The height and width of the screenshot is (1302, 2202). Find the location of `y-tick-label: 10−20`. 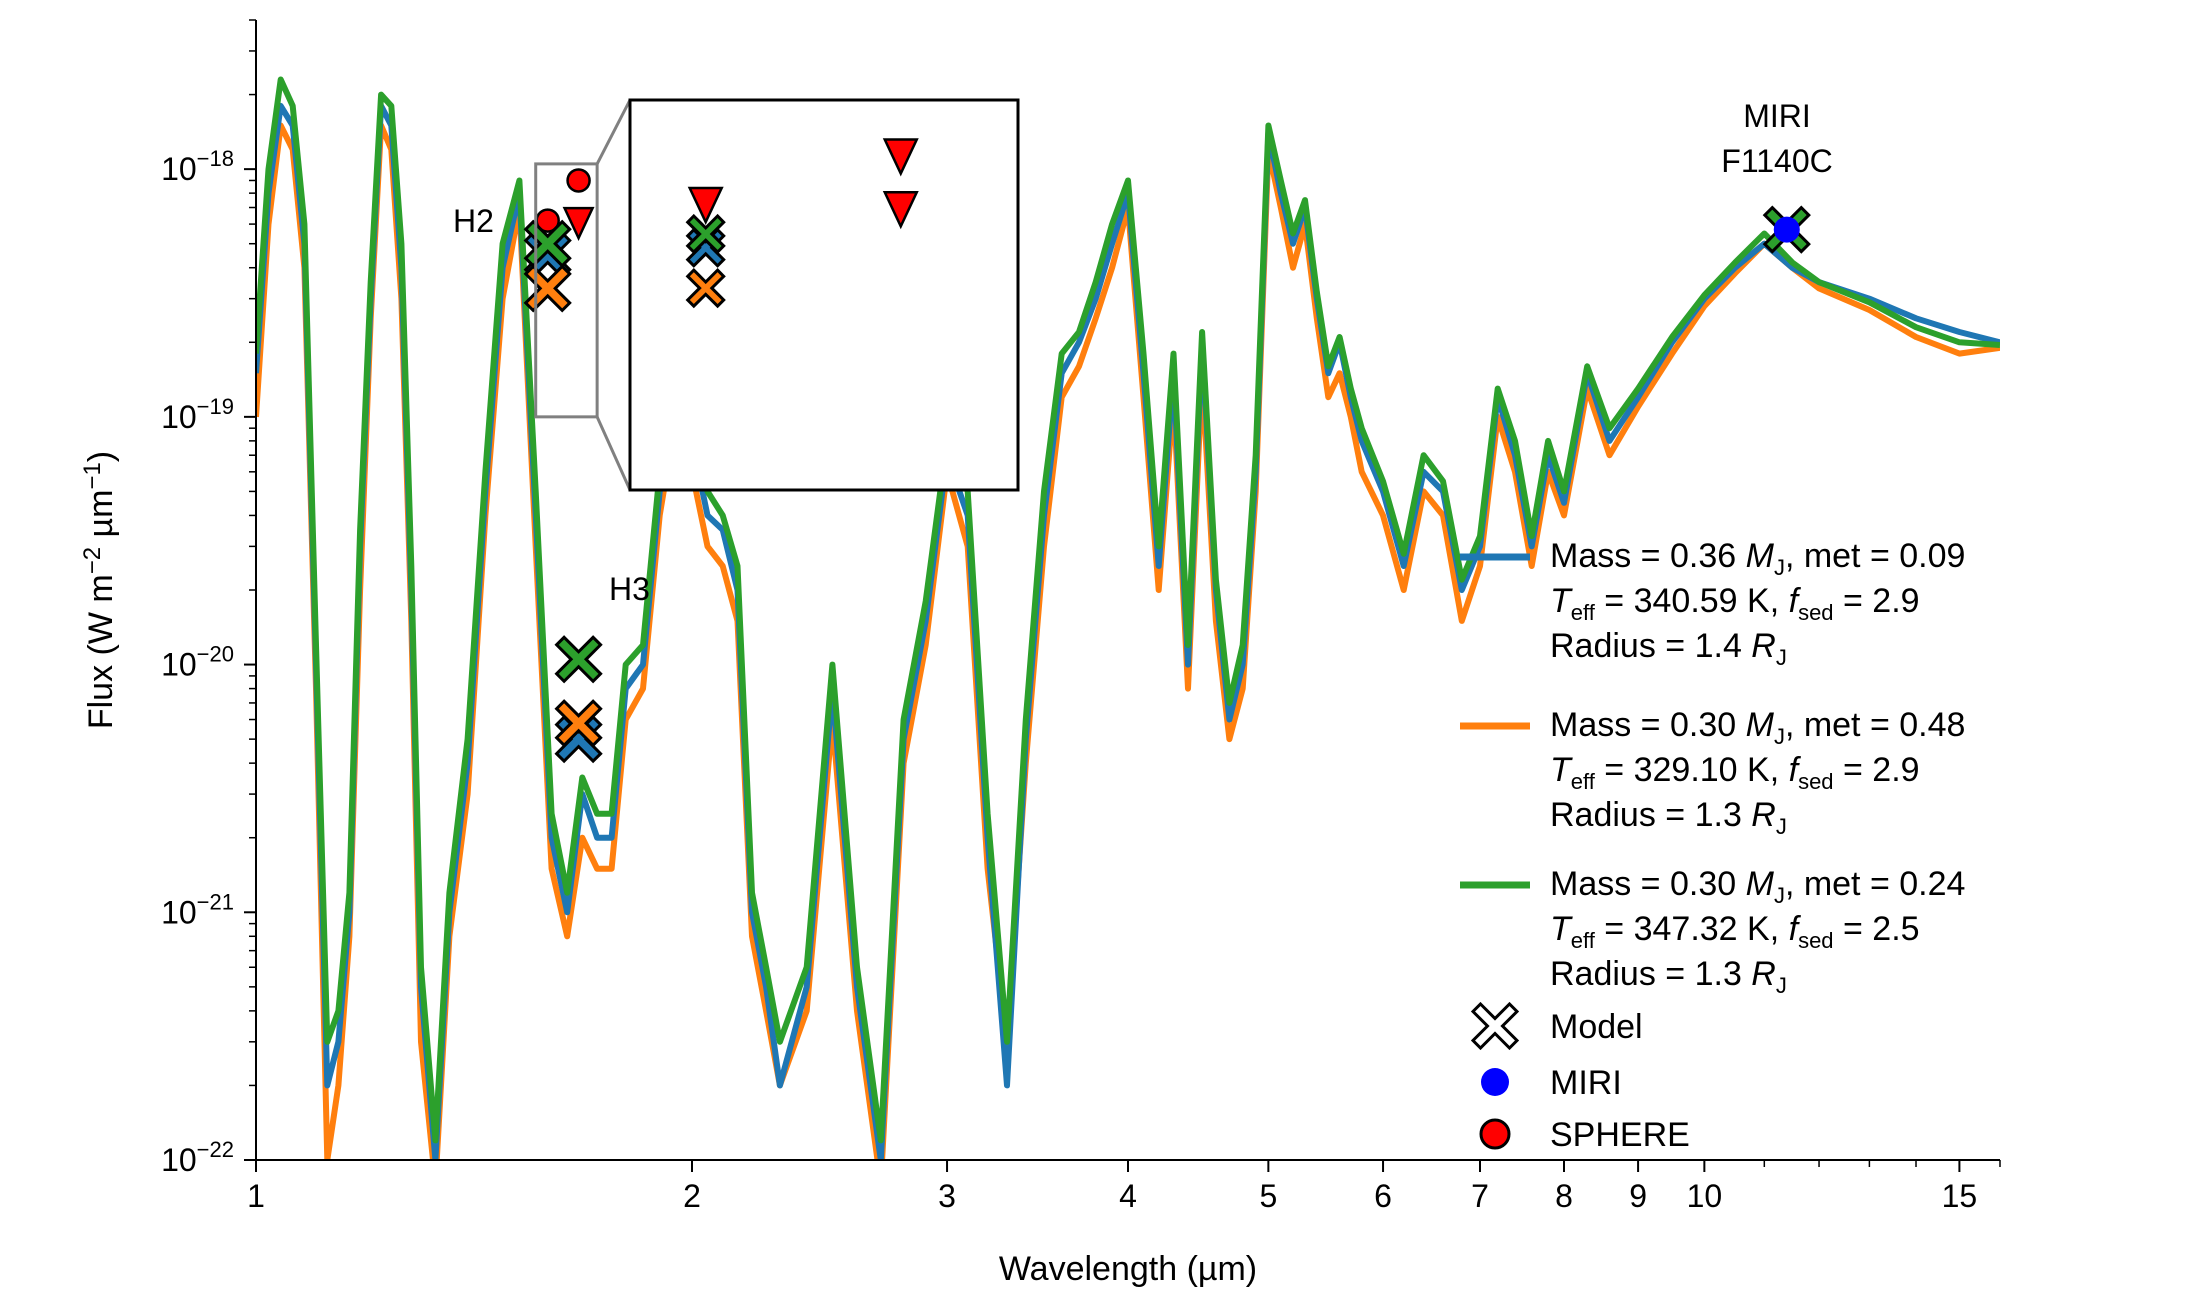

y-tick-label: 10−20 is located at coordinates (197, 662).